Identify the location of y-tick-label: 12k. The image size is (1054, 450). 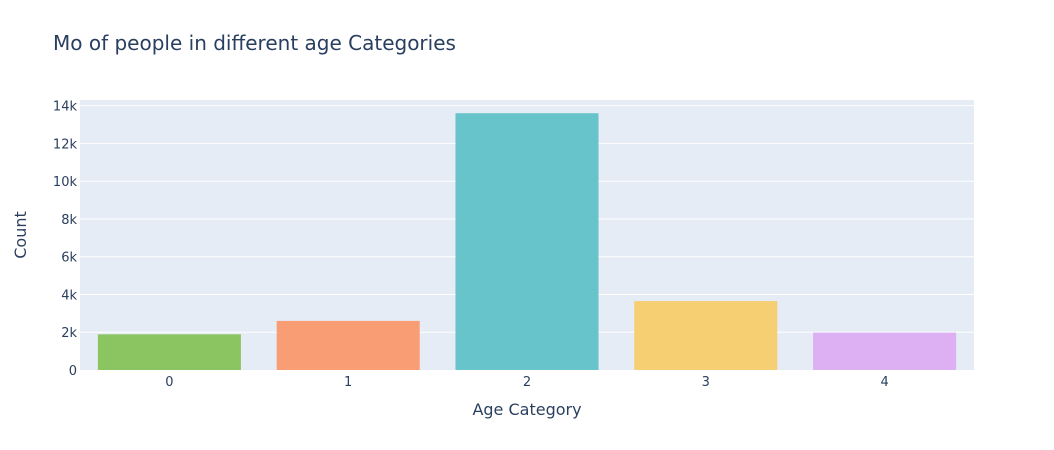
(65, 144).